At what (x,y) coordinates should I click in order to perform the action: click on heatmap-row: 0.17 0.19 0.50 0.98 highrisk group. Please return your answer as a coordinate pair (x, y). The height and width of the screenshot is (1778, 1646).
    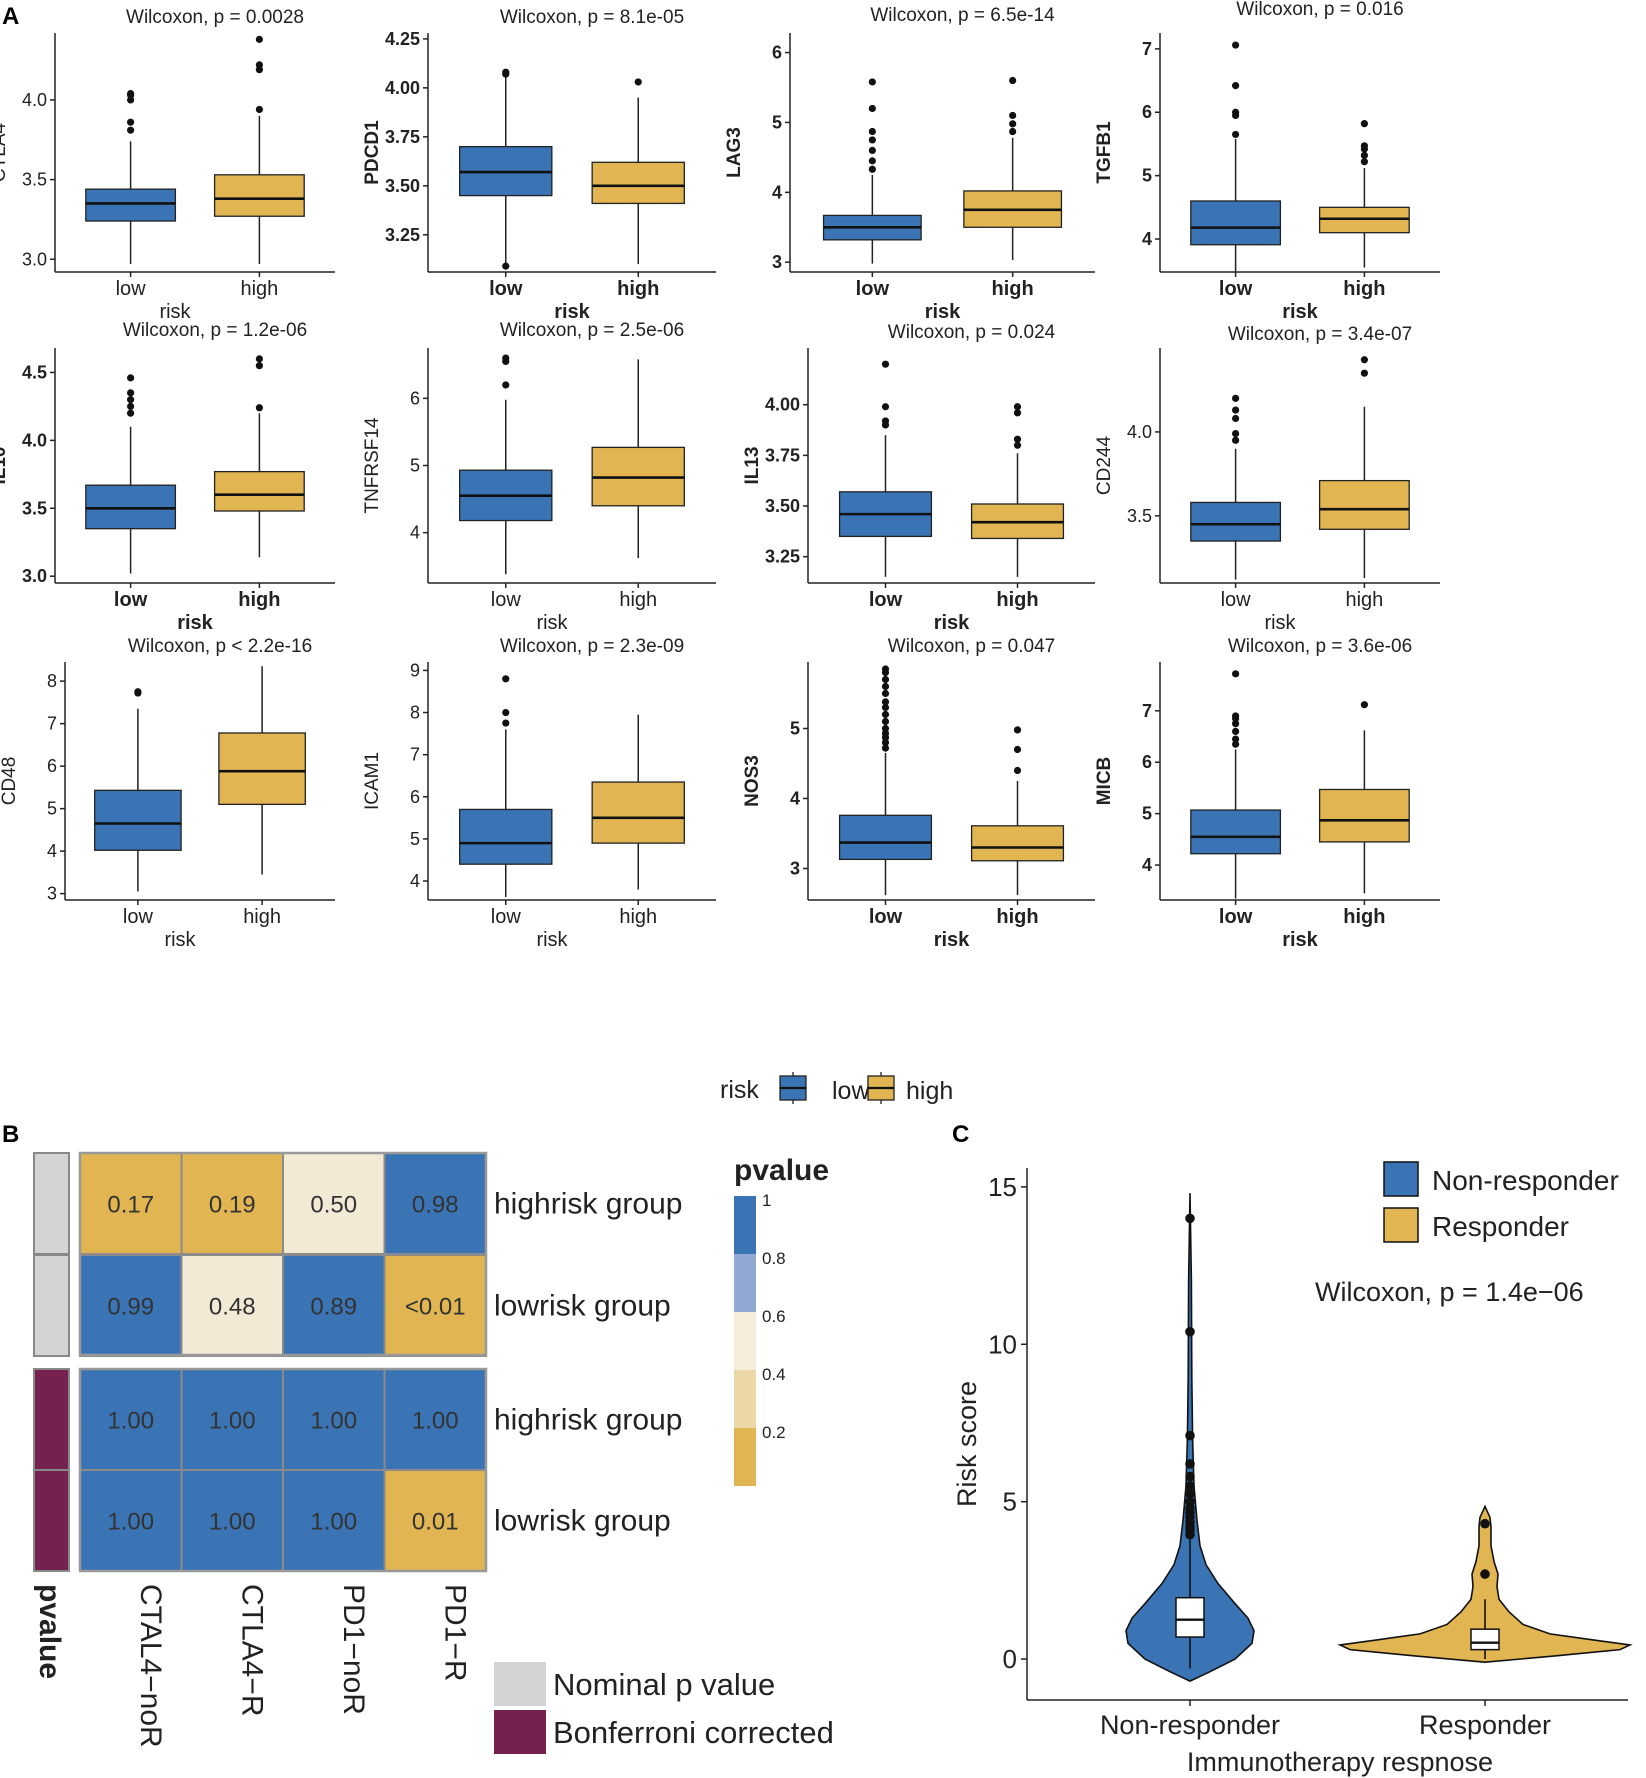
    Looking at the image, I should click on (380, 1203).